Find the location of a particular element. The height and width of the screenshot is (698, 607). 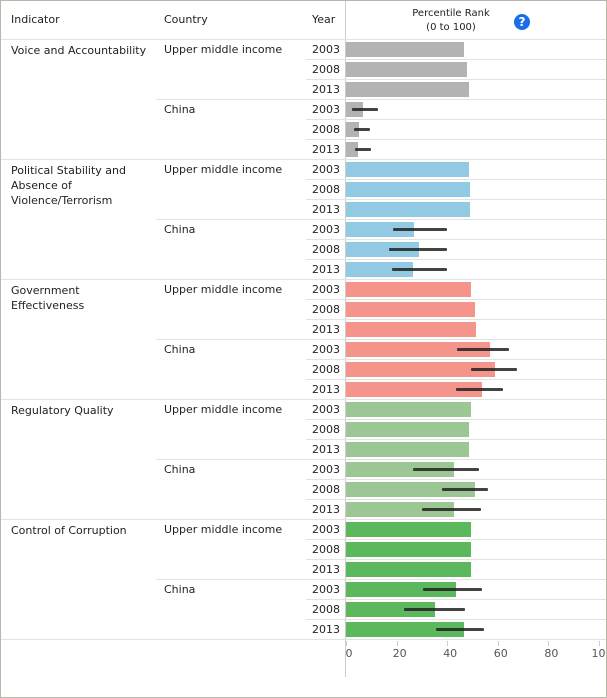

header-rank-line1: Percentile Rank is located at coordinates (451, 13).